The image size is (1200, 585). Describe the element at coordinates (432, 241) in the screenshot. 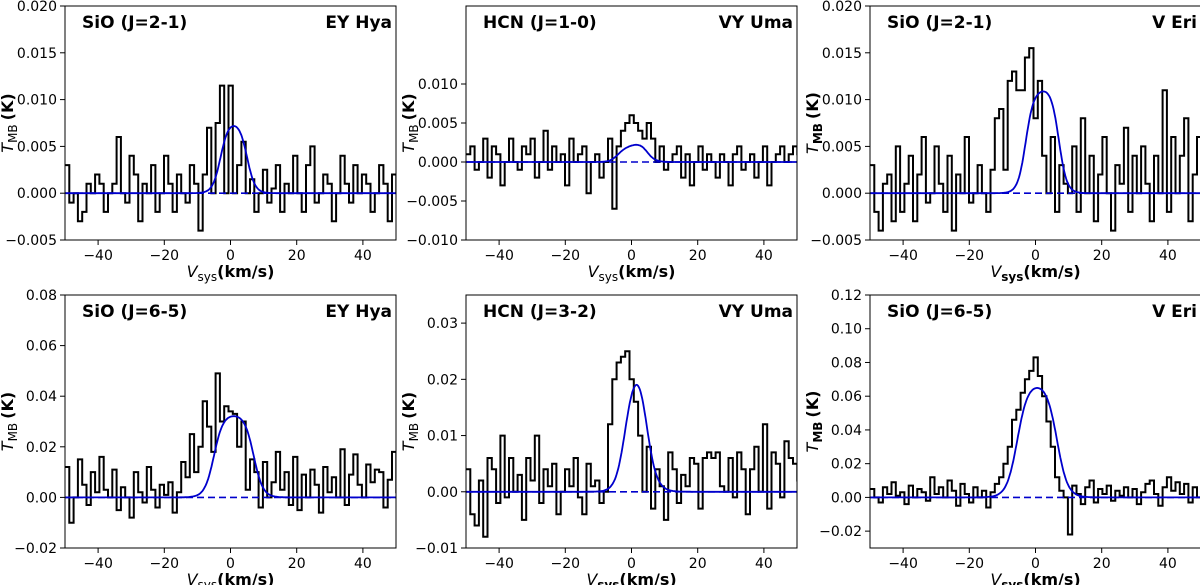

I see `y-tick-label: −0.010` at that location.